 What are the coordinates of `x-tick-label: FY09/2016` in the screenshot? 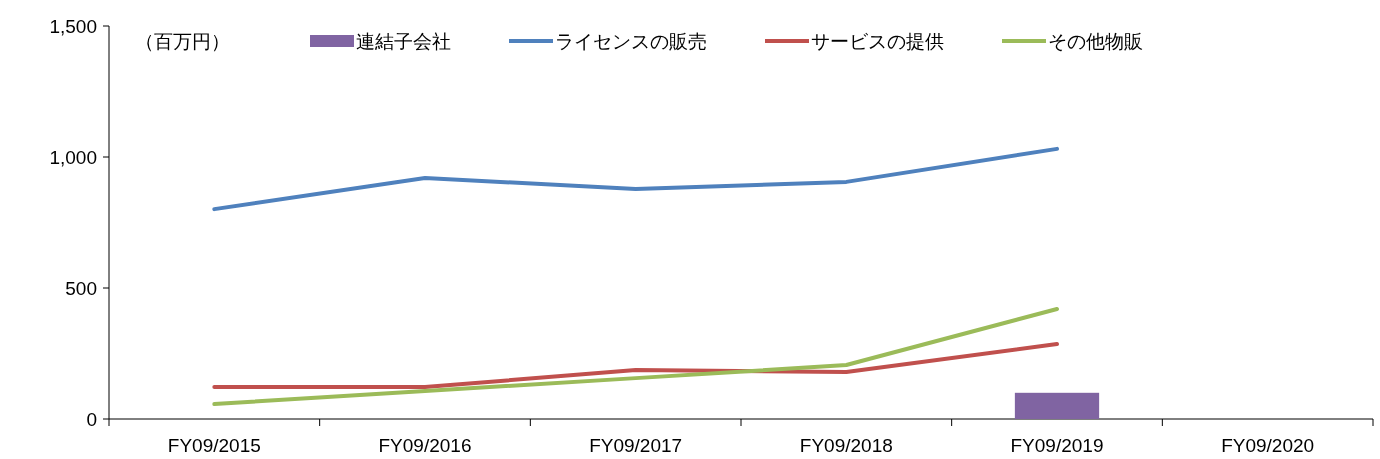 It's located at (425, 445).